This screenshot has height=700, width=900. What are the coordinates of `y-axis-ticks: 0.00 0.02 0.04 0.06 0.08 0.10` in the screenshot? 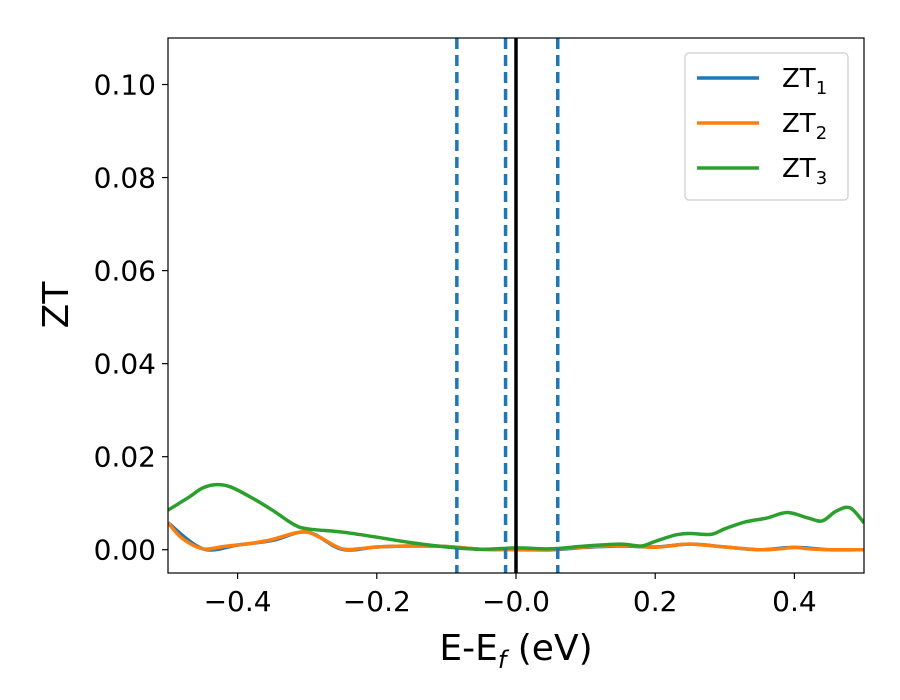 It's located at (131, 318).